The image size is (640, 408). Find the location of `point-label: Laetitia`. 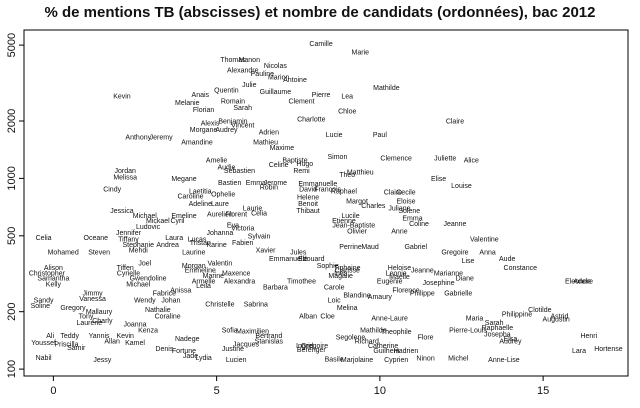

point-label: Laetitia is located at coordinates (200, 191).